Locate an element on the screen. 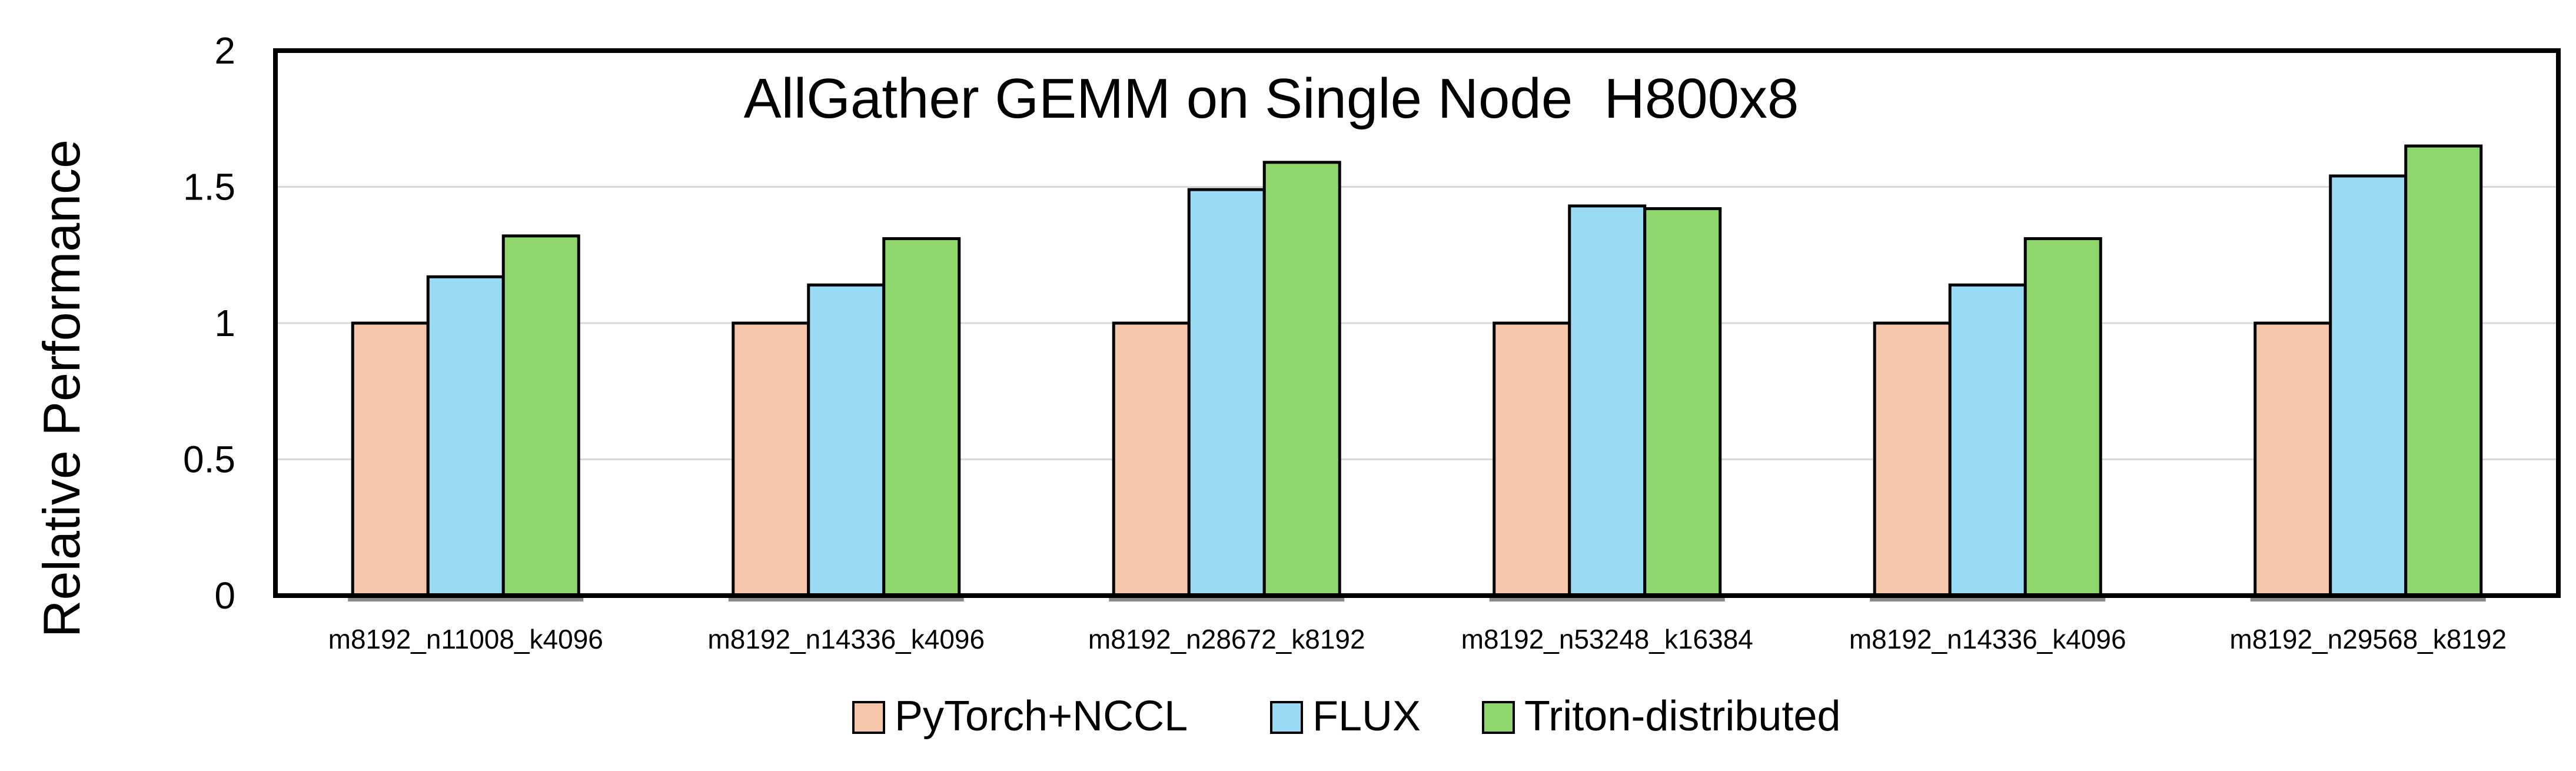 The image size is (2576, 771). y-axis-ticks: 0 0.5 1 1.5 2 is located at coordinates (209, 323).